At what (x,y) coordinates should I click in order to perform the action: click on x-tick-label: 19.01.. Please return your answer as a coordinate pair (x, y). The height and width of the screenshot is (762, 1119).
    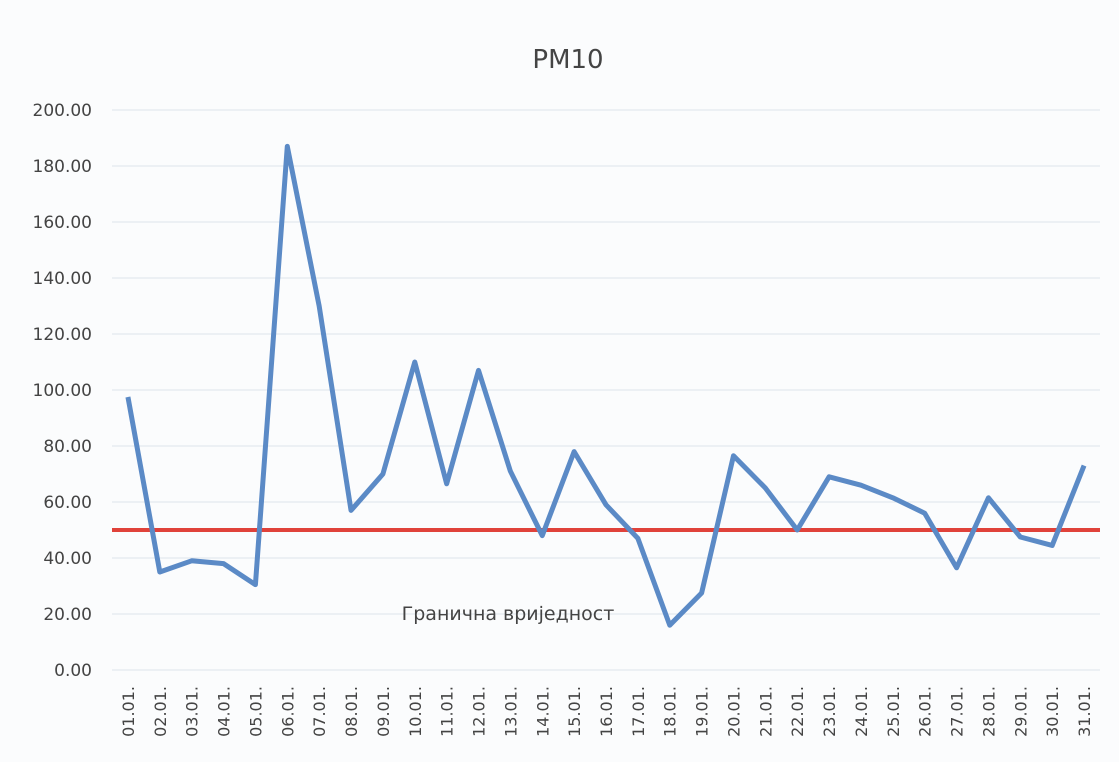
    Looking at the image, I should click on (702, 711).